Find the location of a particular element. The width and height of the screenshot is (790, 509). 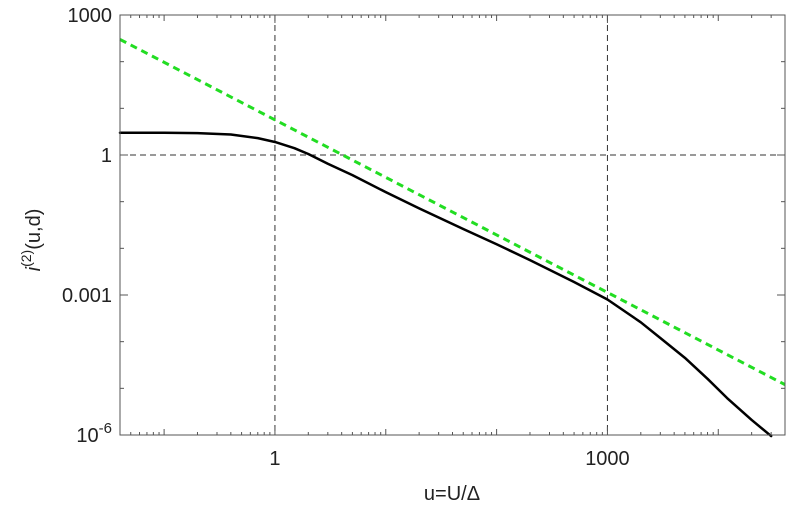

y-tick-label-2: 0.001 is located at coordinates (87, 296).